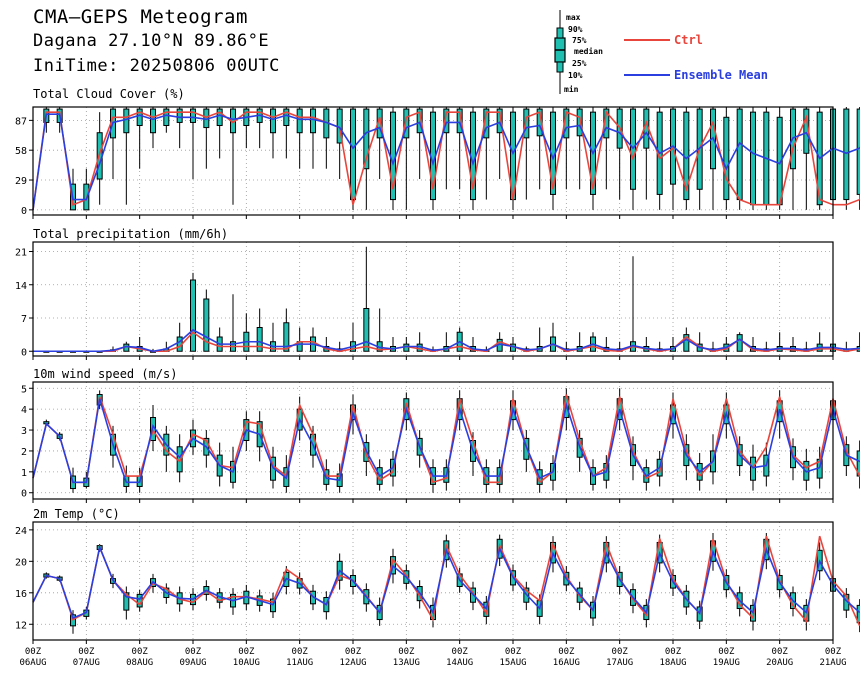  Describe the element at coordinates (192, 663) in the screenshot. I see `x-date-label: 09AUG` at that location.